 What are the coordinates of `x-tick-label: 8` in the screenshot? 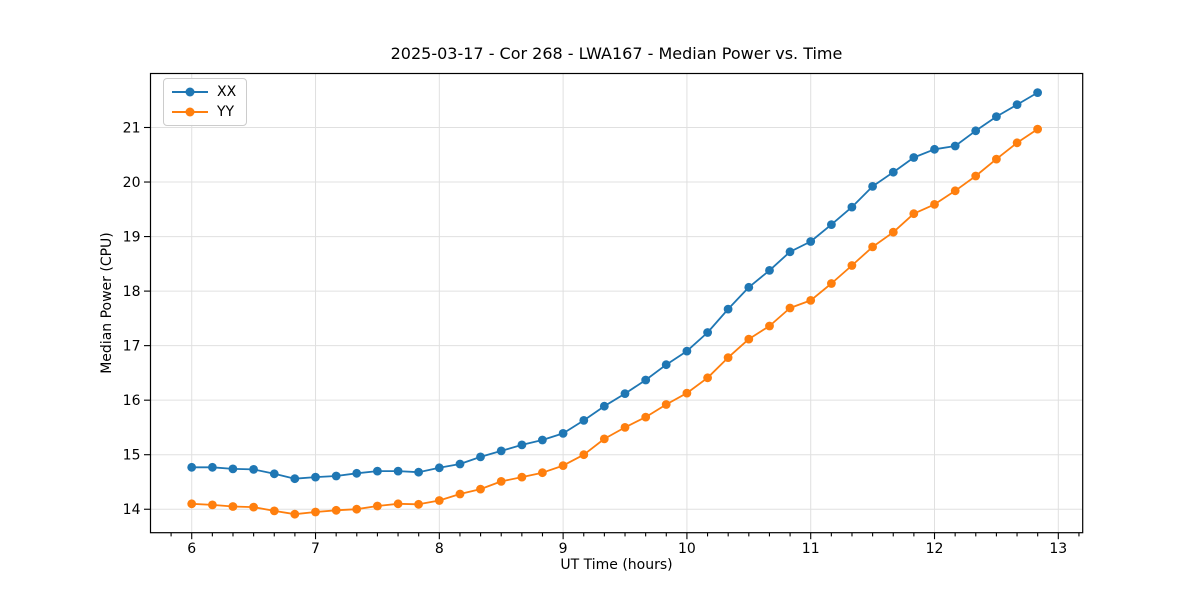 It's located at (439, 549).